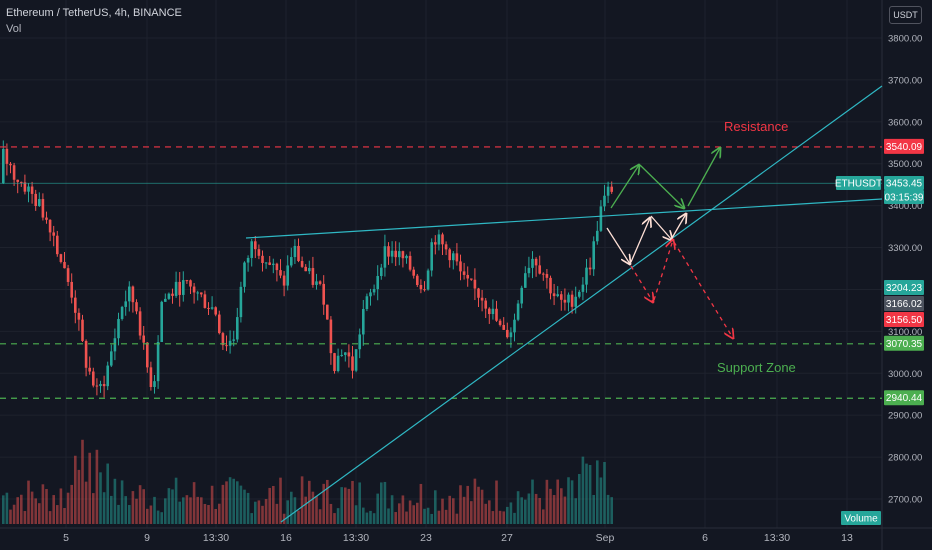 Image resolution: width=932 pixels, height=550 pixels. Describe the element at coordinates (904, 398) in the screenshot. I see `support-lower-tag-bg` at that location.